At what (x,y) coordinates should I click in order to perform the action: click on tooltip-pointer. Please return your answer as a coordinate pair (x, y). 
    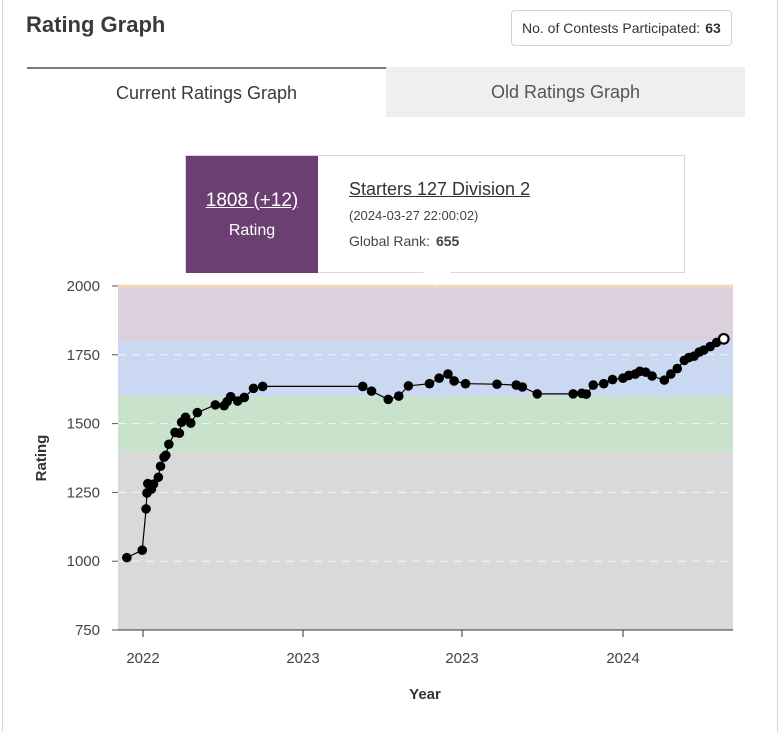
    Looking at the image, I should click on (437, 279).